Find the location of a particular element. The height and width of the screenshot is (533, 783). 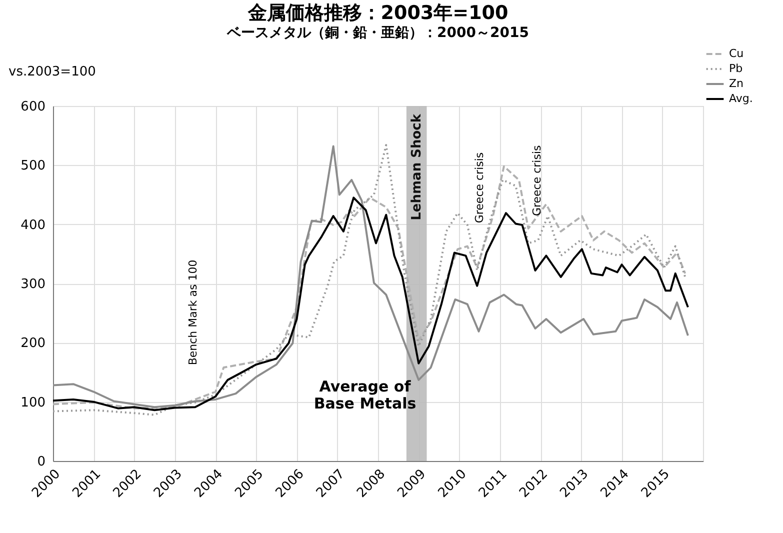

legend-label: Pb is located at coordinates (736, 68).